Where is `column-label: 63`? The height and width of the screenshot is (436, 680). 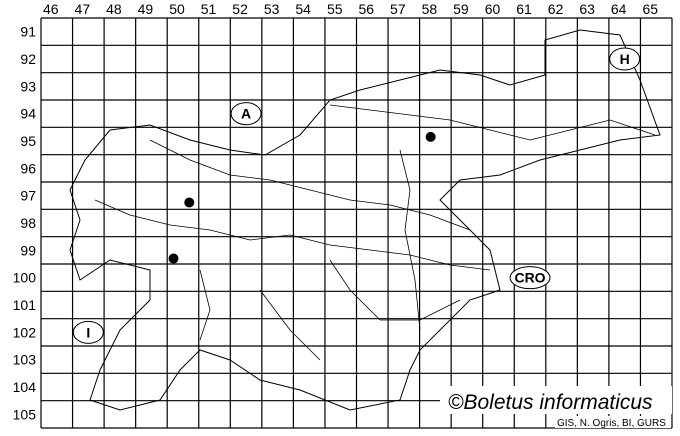 column-label: 63 is located at coordinates (587, 9).